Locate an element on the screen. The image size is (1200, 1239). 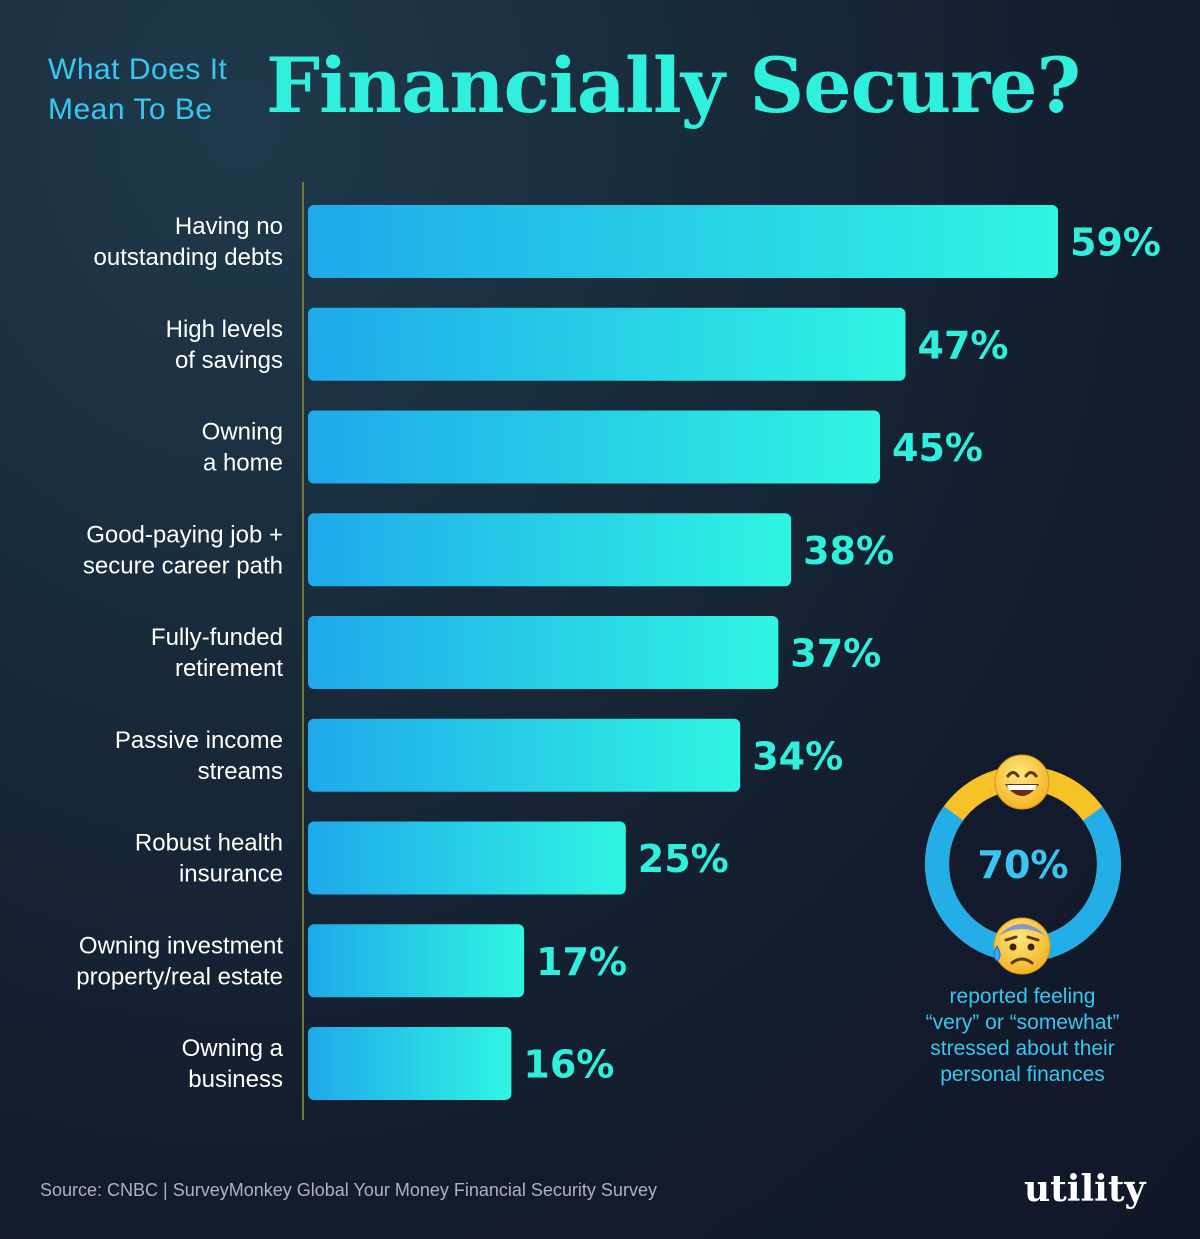
value-label-9: 16% is located at coordinates (568, 1065).